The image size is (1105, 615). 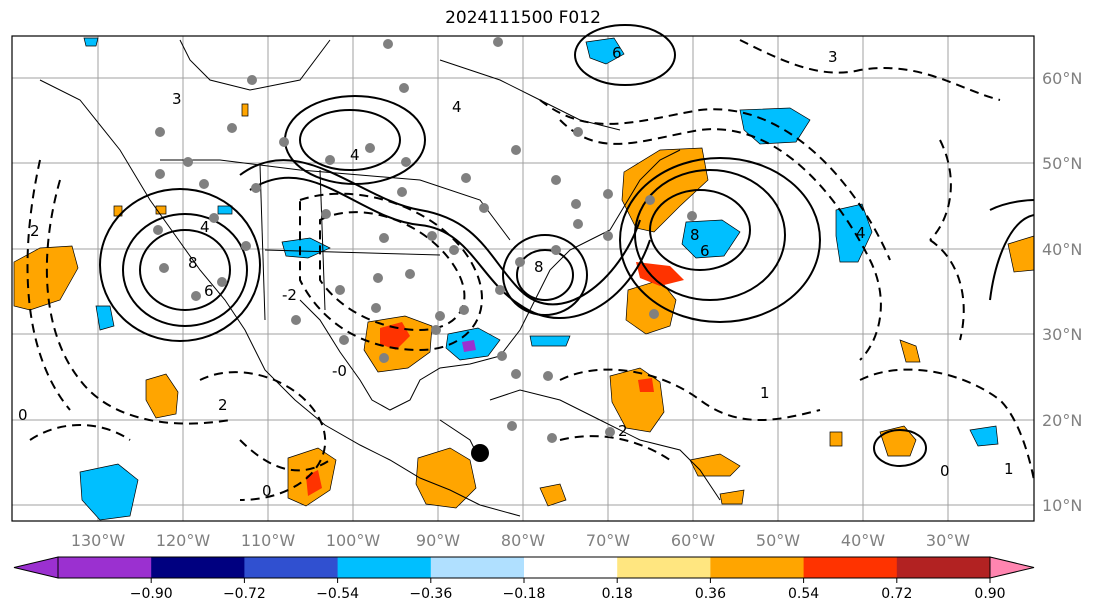 I want to click on latitude-labels: 60°N 50°N 40°N 30°N 20°N 10°N, so click(x=1062, y=292).